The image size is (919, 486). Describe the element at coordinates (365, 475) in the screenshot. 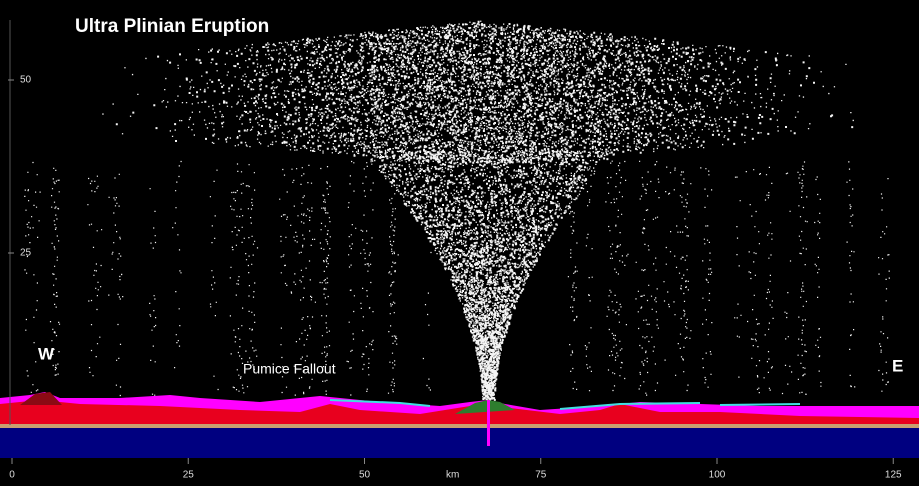

I see `x-tick-label: 50` at that location.